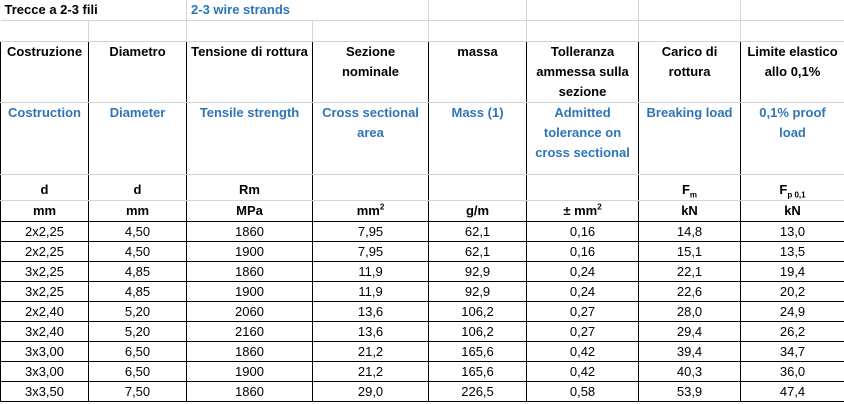 Image resolution: width=844 pixels, height=404 pixels. I want to click on table-cell: 13,6, so click(371, 331).